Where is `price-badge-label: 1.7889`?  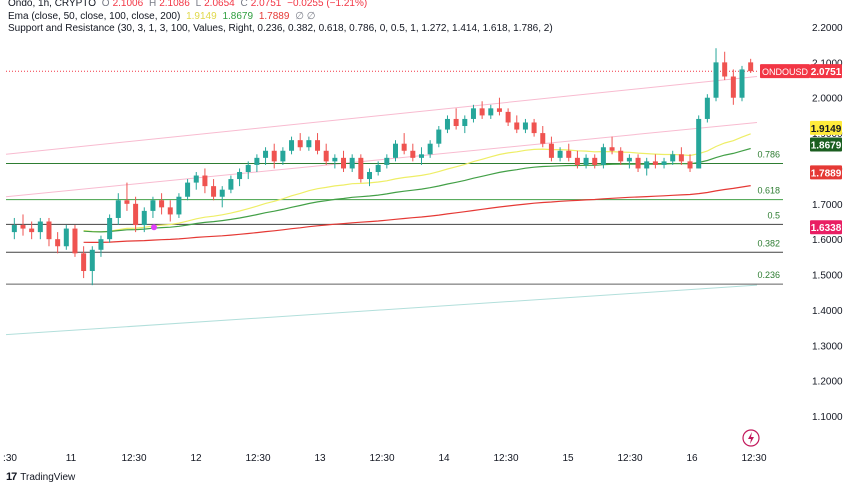 price-badge-label: 1.7889 is located at coordinates (826, 173).